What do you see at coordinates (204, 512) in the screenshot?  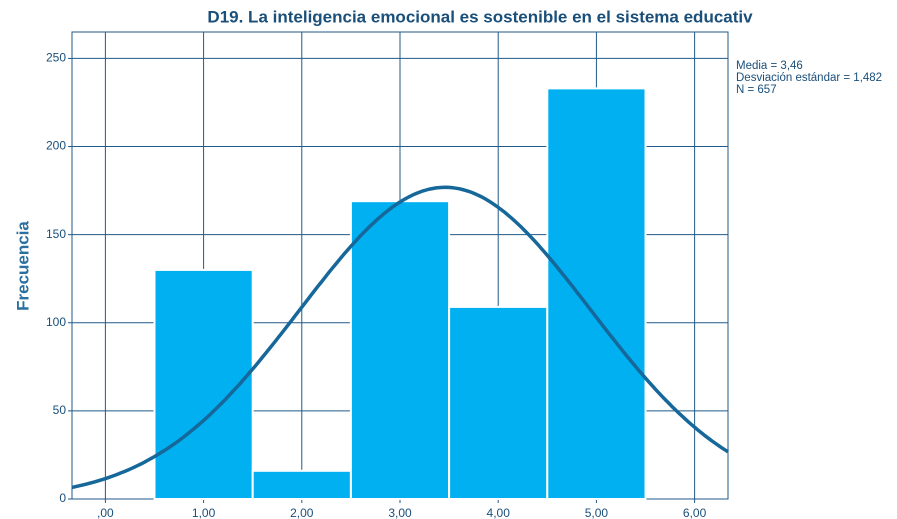 I see `x-tick-label: 1,00` at bounding box center [204, 512].